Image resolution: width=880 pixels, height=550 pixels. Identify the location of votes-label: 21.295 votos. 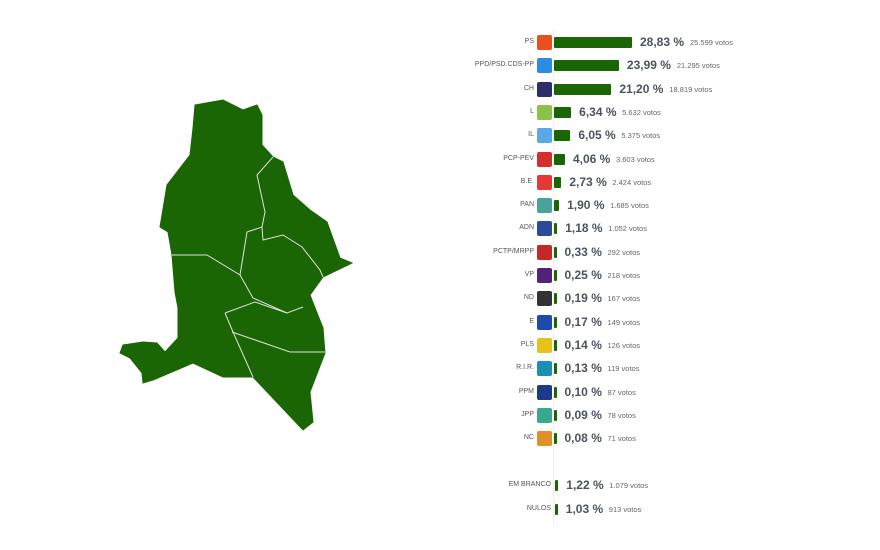
(698, 66).